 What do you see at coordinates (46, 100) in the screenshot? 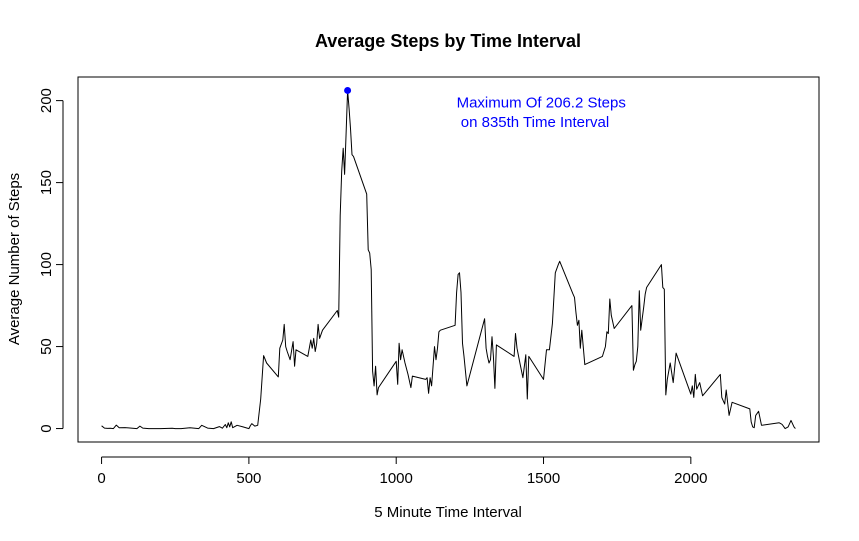
I see `y-tick-label: 200` at bounding box center [46, 100].